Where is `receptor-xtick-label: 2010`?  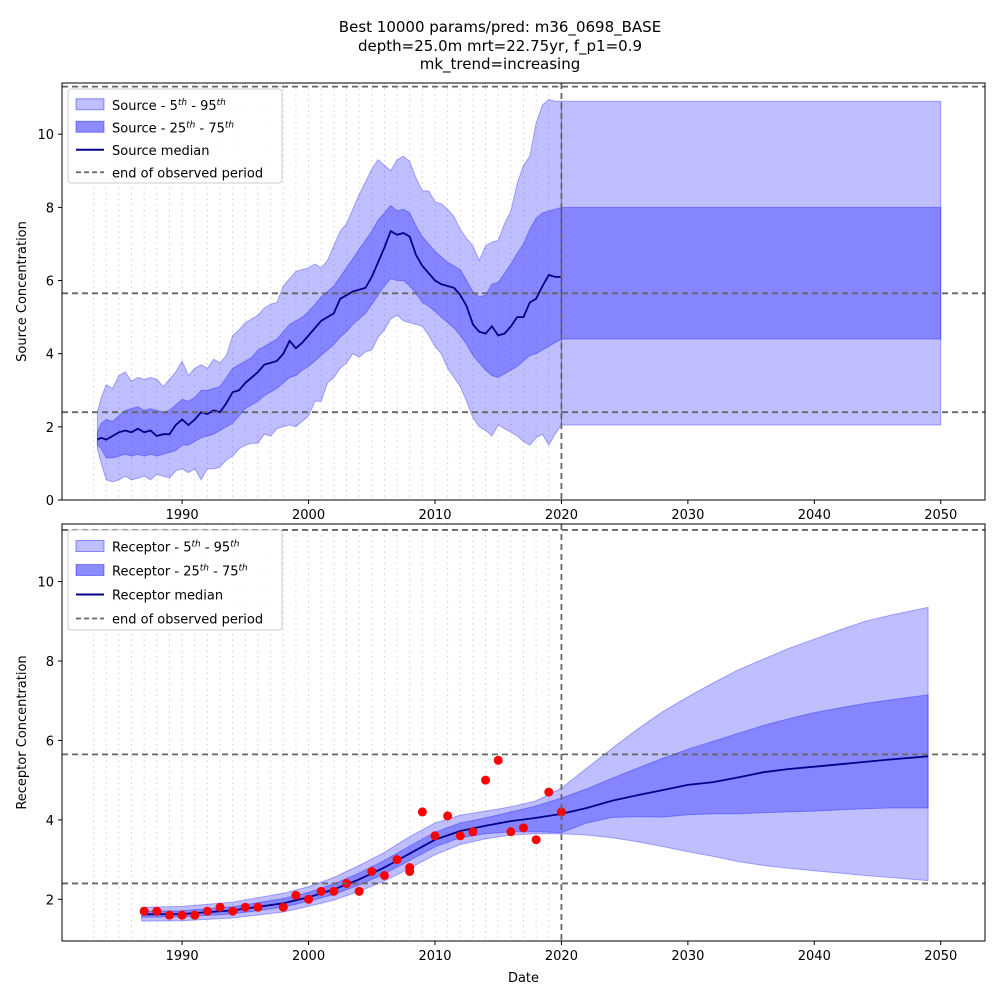
receptor-xtick-label: 2010 is located at coordinates (434, 956).